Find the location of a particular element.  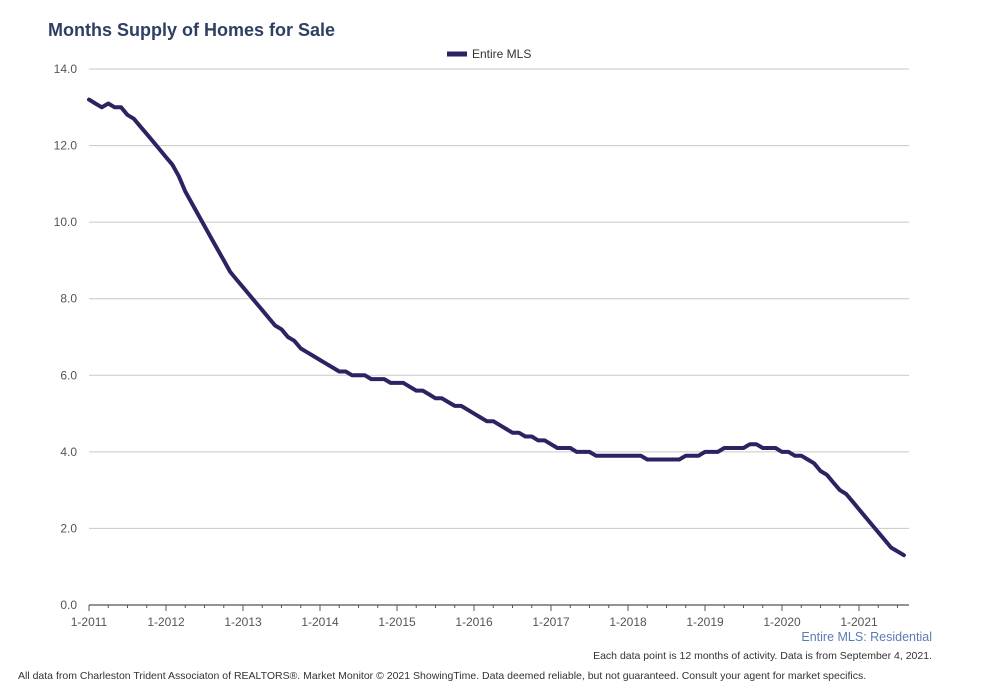

y-tick-label: 2.0 is located at coordinates (68, 528).